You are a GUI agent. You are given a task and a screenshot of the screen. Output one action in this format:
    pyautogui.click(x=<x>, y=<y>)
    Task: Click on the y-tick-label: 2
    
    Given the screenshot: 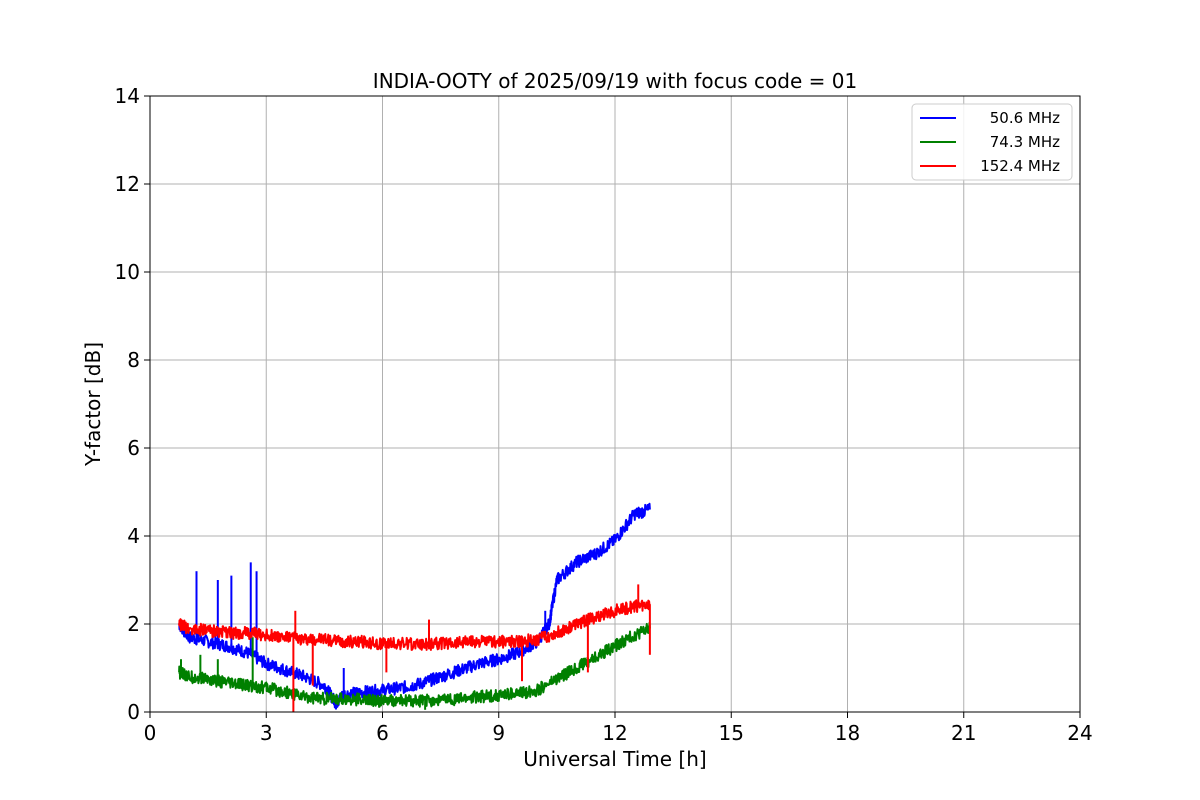 What is the action you would take?
    pyautogui.click(x=133, y=624)
    